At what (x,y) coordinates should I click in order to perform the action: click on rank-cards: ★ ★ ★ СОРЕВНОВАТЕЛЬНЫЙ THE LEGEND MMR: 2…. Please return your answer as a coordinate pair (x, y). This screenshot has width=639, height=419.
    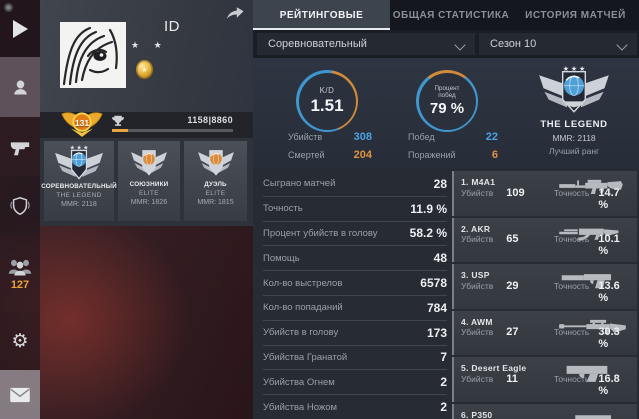
    Looking at the image, I should click on (146, 182).